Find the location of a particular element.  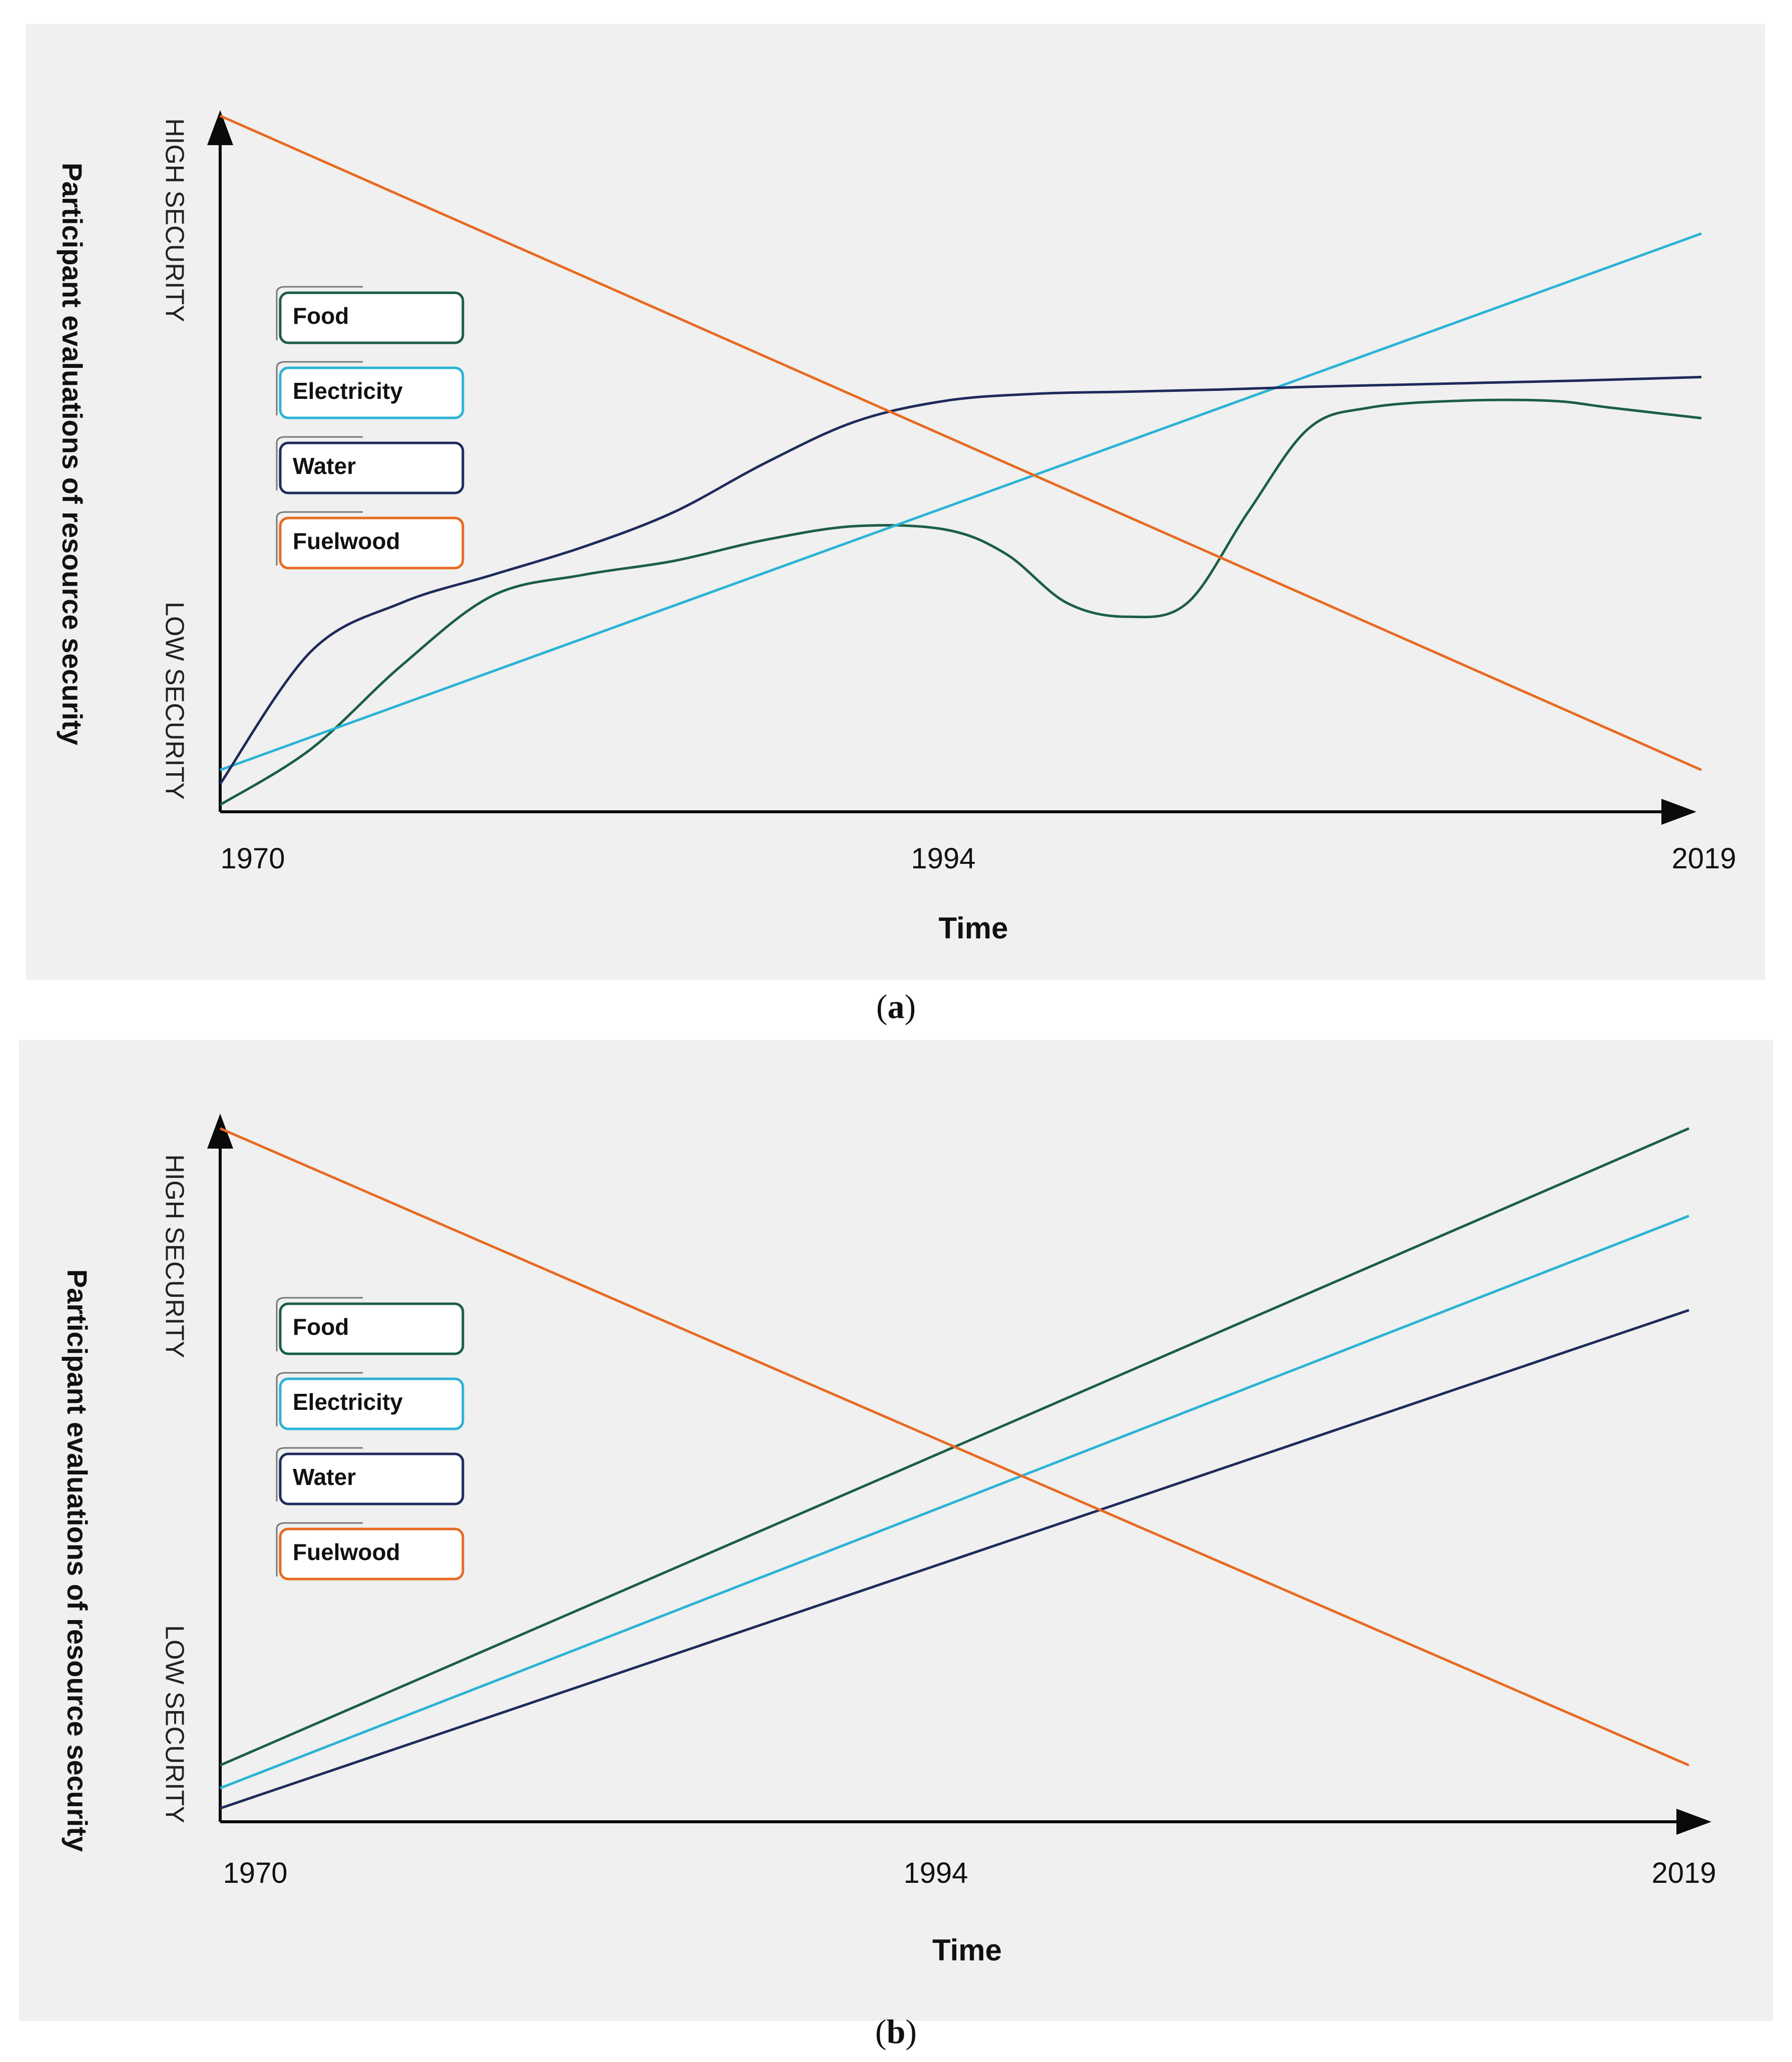

caption-b: (b) is located at coordinates (896, 2031).